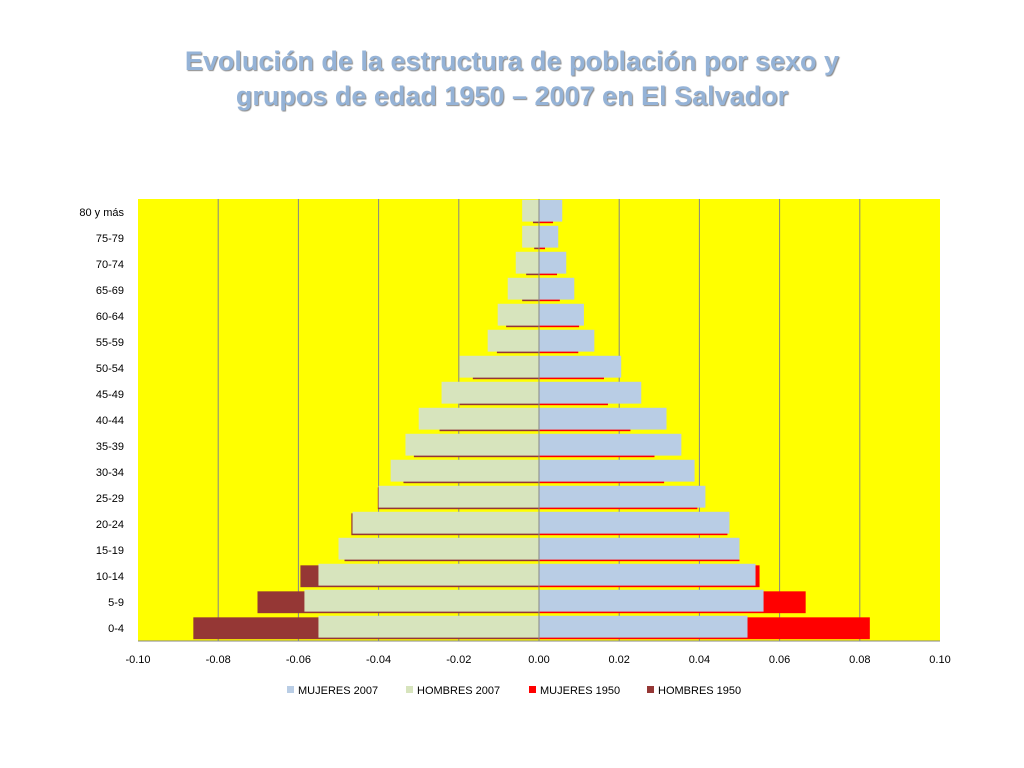 This screenshot has height=768, width=1024. What do you see at coordinates (110, 317) in the screenshot?
I see `y-tick-label: 60-64` at bounding box center [110, 317].